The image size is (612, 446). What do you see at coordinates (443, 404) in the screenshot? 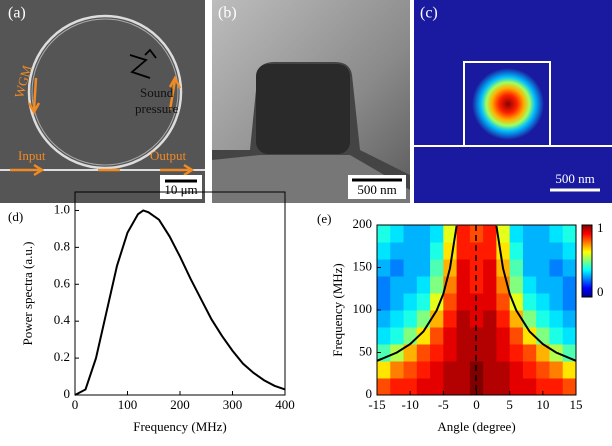
I see `x-tick-label: -5` at bounding box center [443, 404].